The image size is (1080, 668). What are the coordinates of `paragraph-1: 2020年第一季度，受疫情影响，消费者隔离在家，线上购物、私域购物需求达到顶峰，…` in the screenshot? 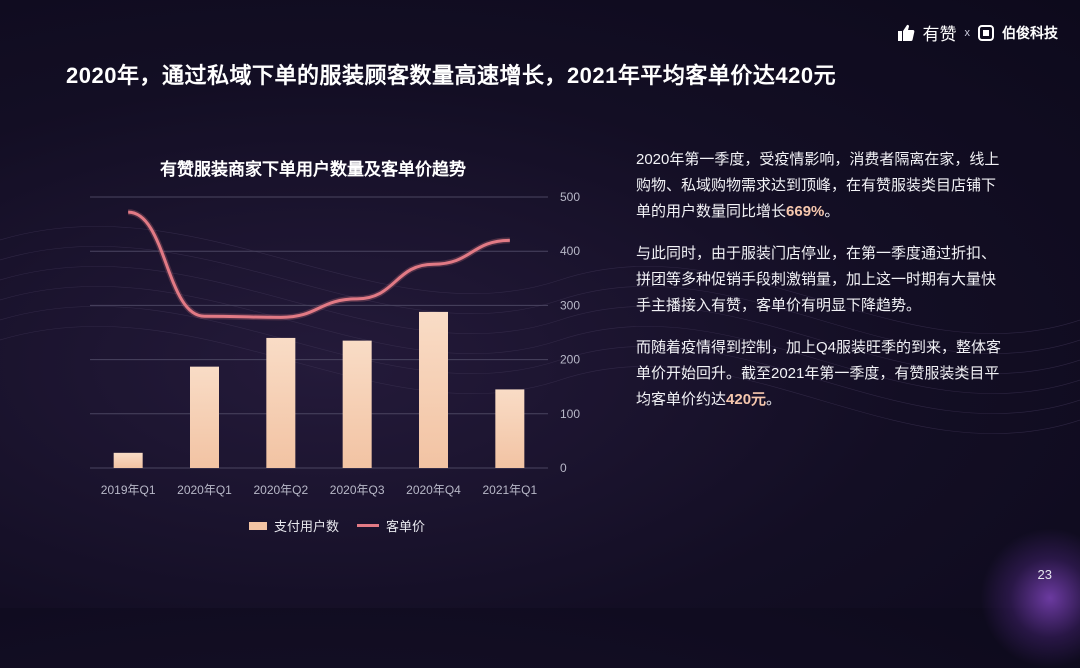 It's located at (822, 186).